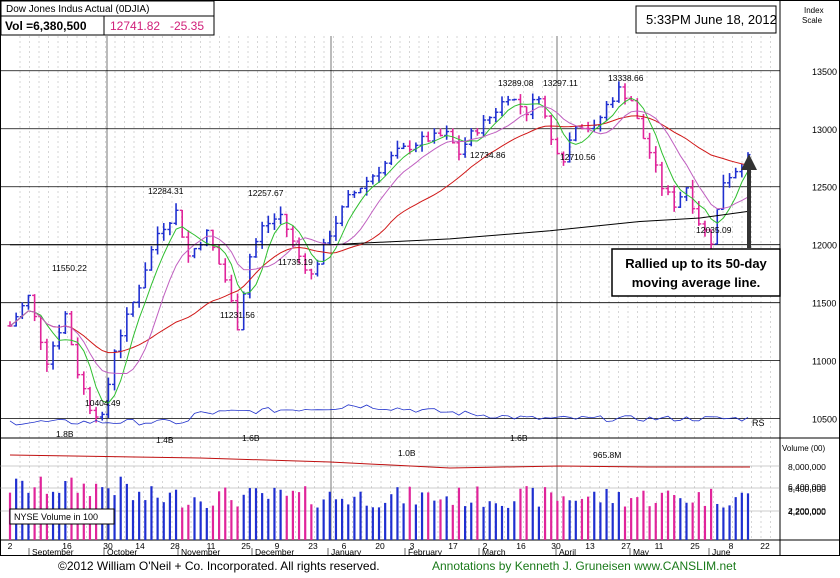 The image size is (840, 578). I want to click on date-tick: 13, so click(590, 546).